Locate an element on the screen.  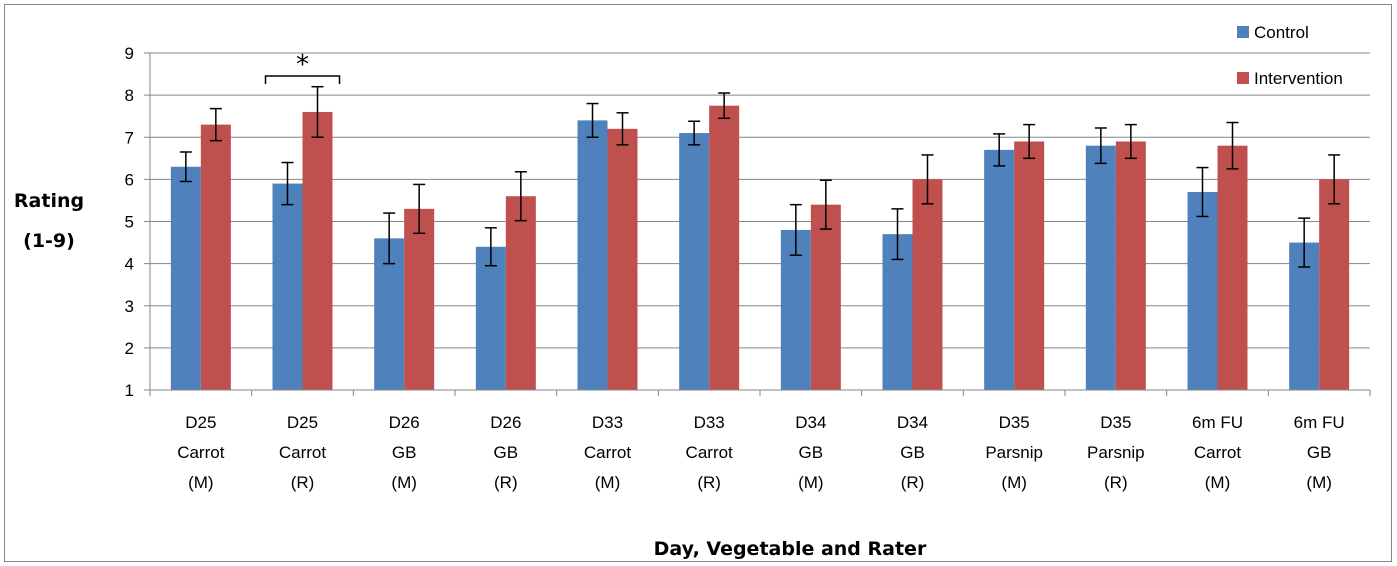
legend-swatch-intervention is located at coordinates (1243, 78).